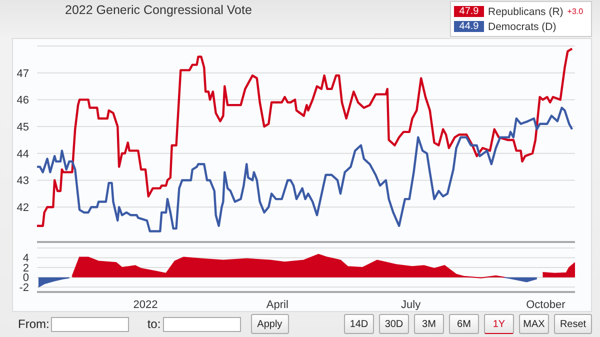 Image resolution: width=600 pixels, height=337 pixels. What do you see at coordinates (24, 288) in the screenshot?
I see `y-tick-label: -2` at bounding box center [24, 288].